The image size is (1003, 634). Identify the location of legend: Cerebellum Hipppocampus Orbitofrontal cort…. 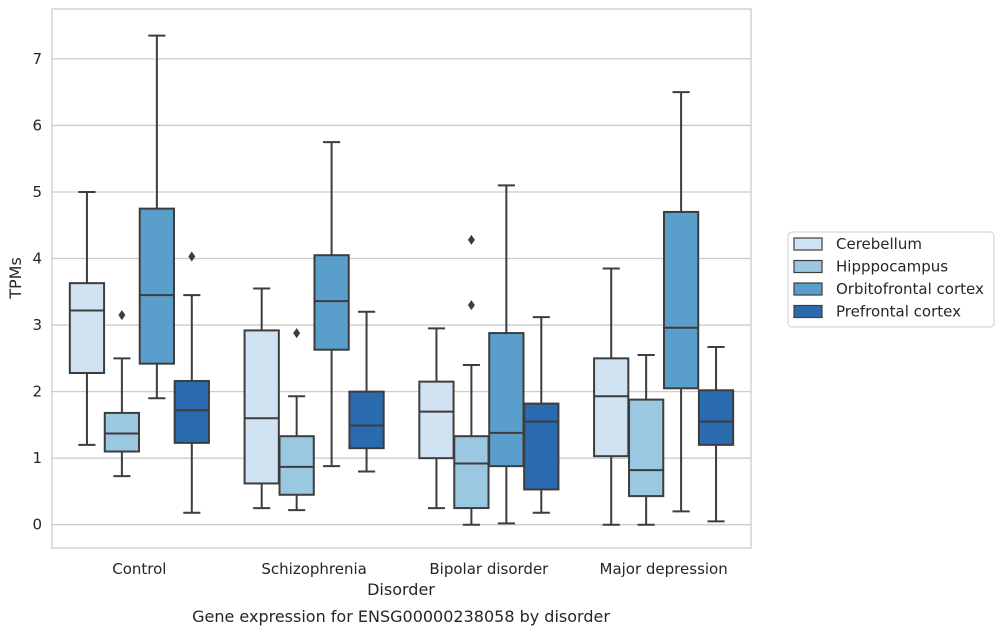
(891, 279).